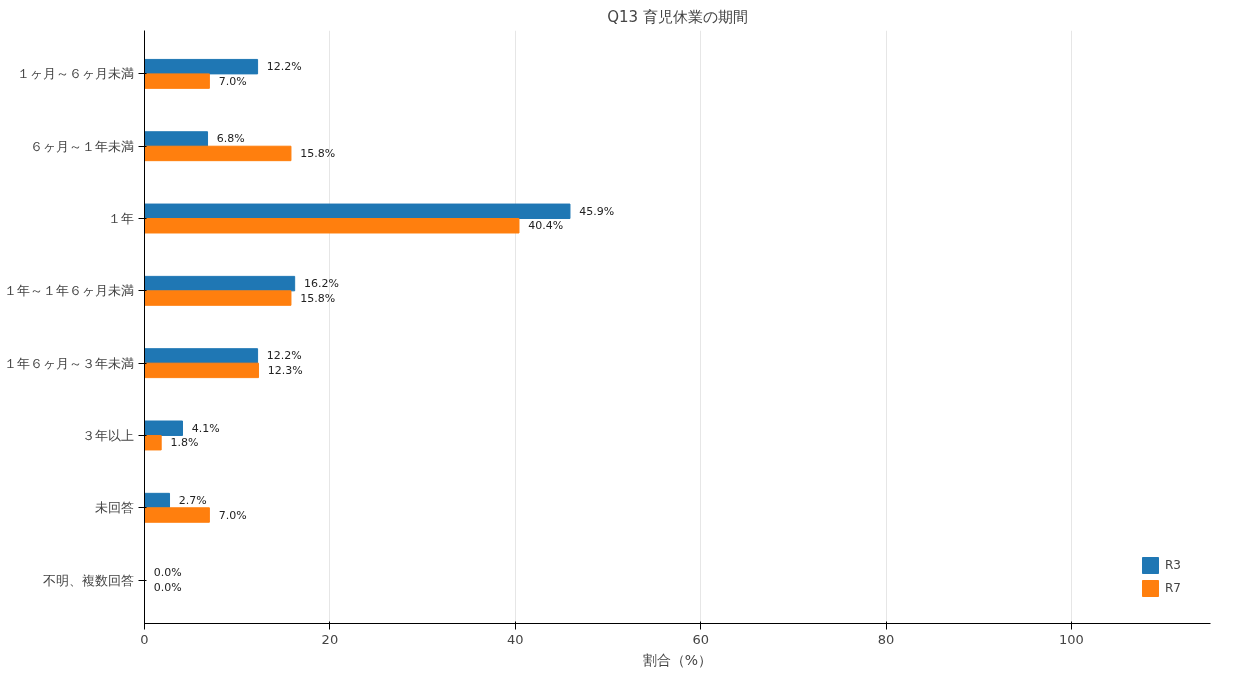 The image size is (1242, 678). Describe the element at coordinates (107, 435) in the screenshot. I see `y-tick-label: ３年以上` at that location.